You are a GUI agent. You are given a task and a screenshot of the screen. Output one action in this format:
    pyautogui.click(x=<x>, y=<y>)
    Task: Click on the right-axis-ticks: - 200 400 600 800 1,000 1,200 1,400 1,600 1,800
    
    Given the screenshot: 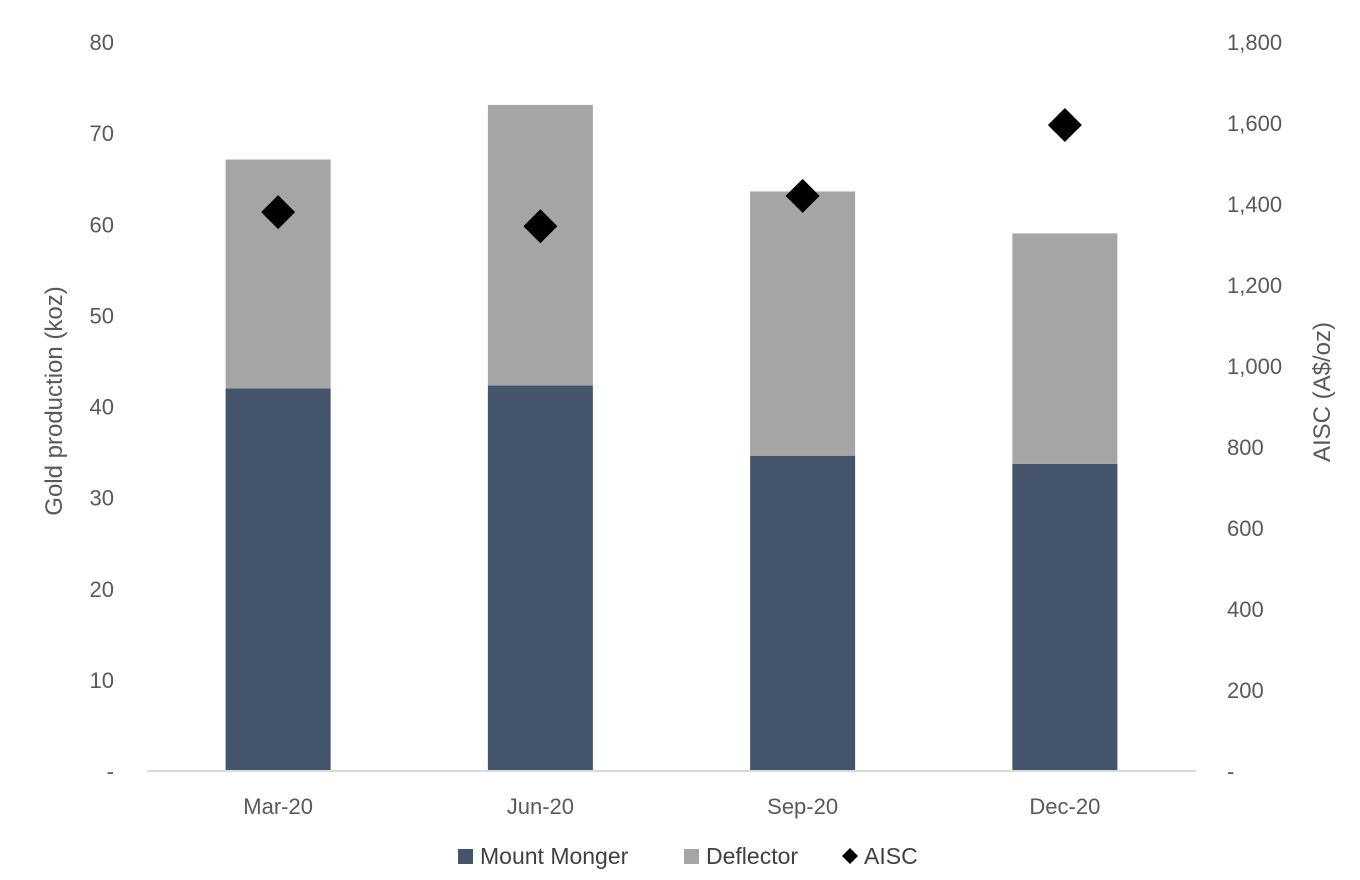 What is the action you would take?
    pyautogui.click(x=1254, y=407)
    